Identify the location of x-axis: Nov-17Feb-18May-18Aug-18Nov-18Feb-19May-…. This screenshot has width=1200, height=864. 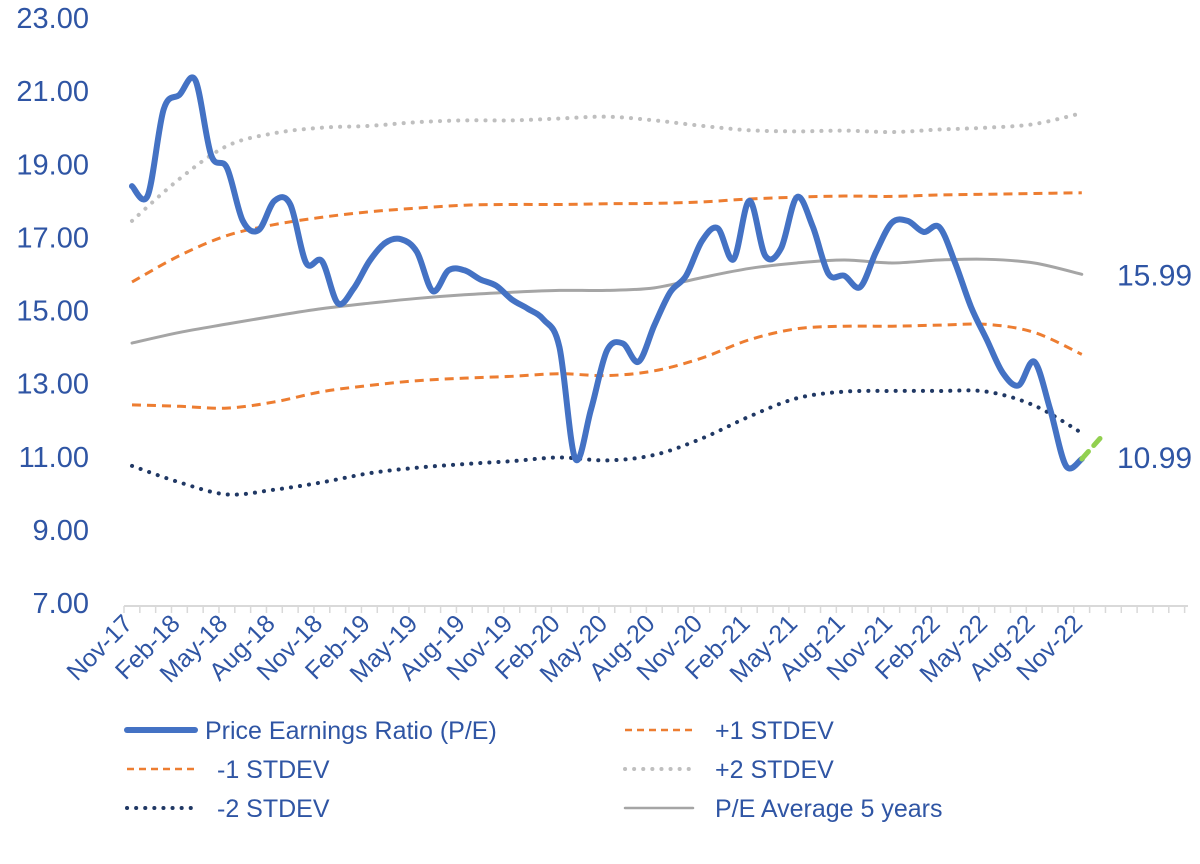
(624, 646).